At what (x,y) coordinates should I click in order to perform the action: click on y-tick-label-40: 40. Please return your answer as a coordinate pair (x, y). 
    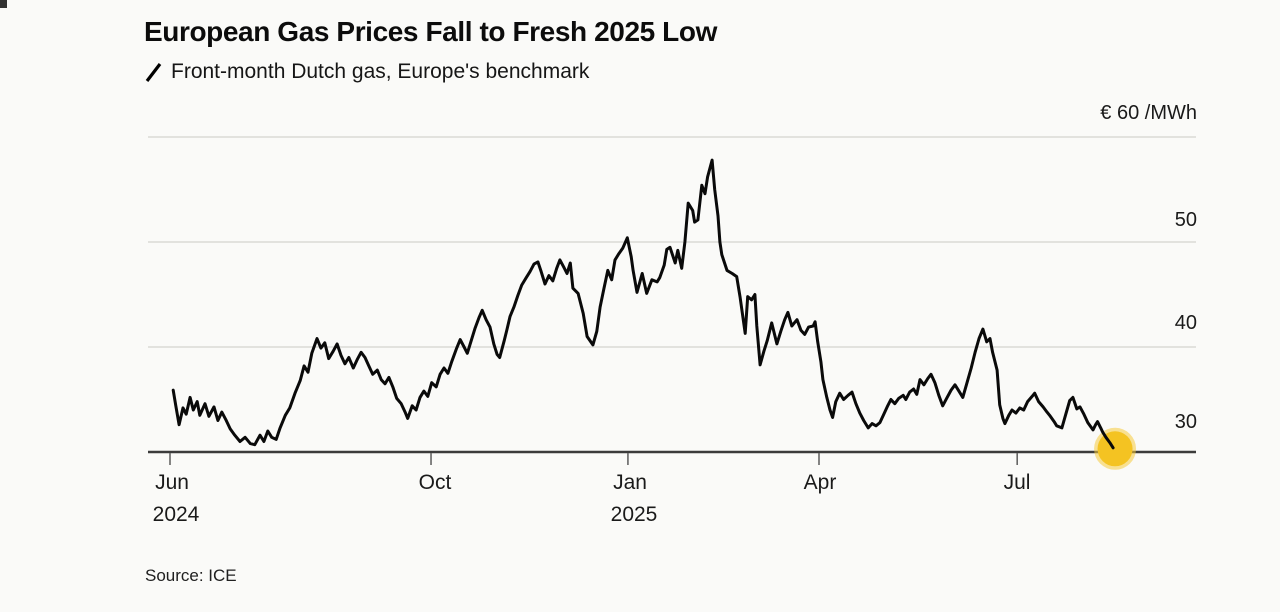
    Looking at the image, I should click on (1185, 323).